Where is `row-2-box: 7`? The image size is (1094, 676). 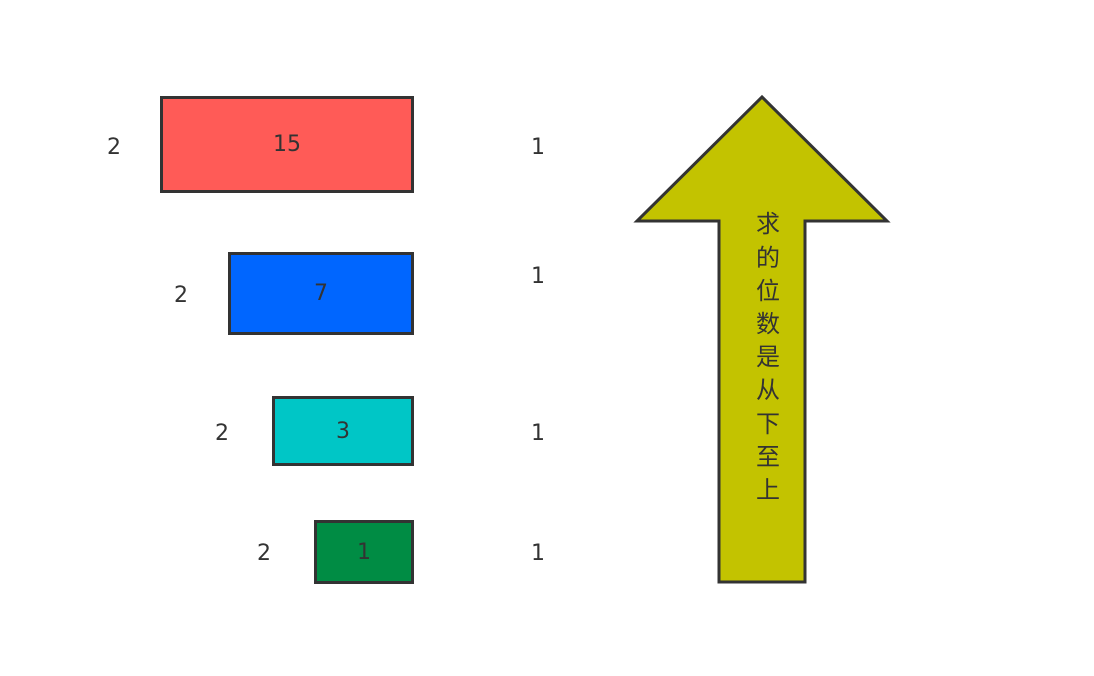 row-2-box: 7 is located at coordinates (321, 293).